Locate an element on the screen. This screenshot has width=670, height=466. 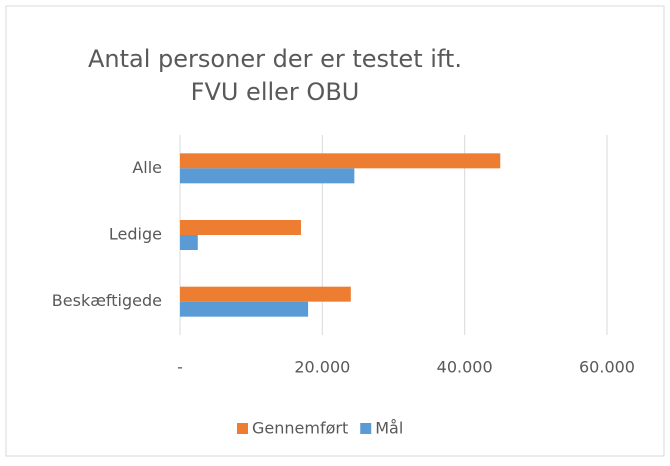
legend-label: Mål is located at coordinates (389, 428).